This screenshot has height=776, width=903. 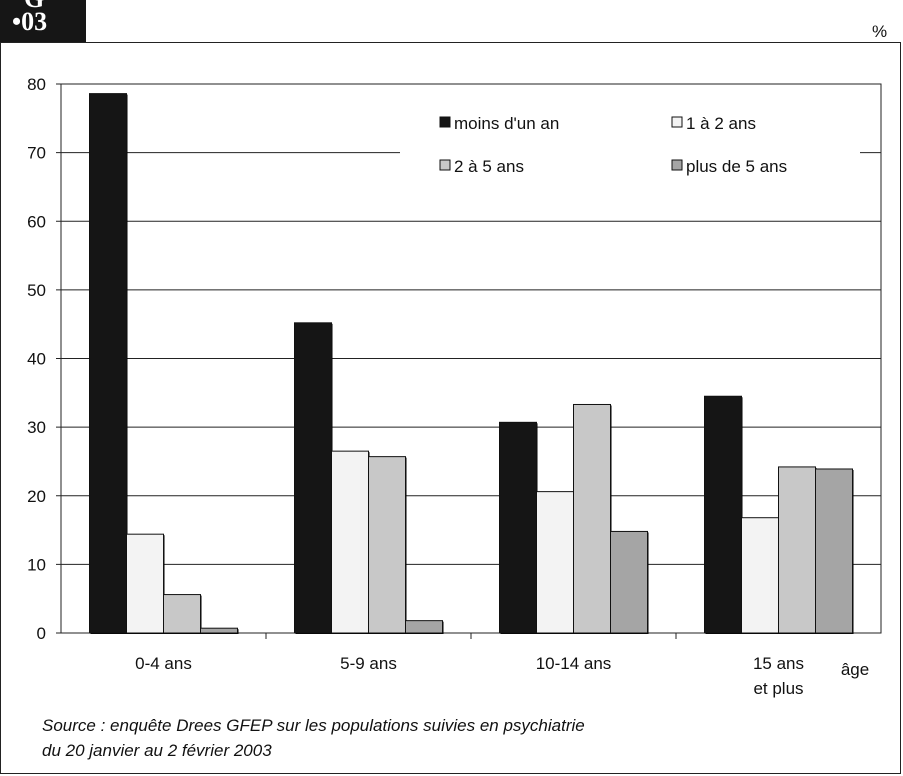 What do you see at coordinates (489, 166) in the screenshot?
I see `legend-label: 2 à 5 ans` at bounding box center [489, 166].